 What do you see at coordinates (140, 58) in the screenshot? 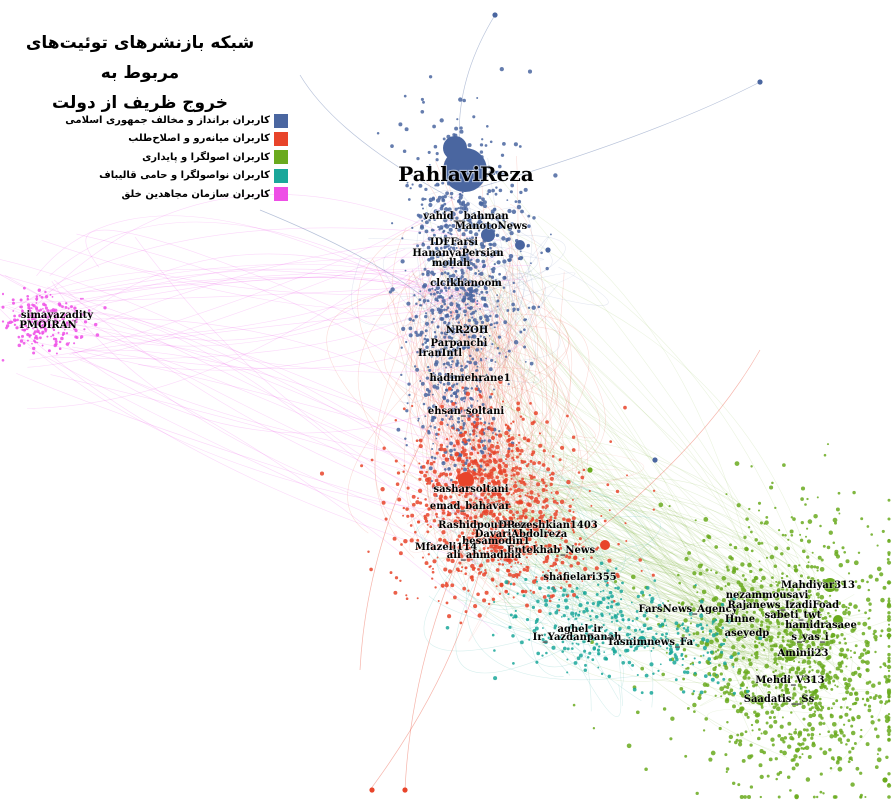
I see `chart-title-line-1: شبکه بازنشرهای توئیت‌های مربوط به` at bounding box center [140, 58].